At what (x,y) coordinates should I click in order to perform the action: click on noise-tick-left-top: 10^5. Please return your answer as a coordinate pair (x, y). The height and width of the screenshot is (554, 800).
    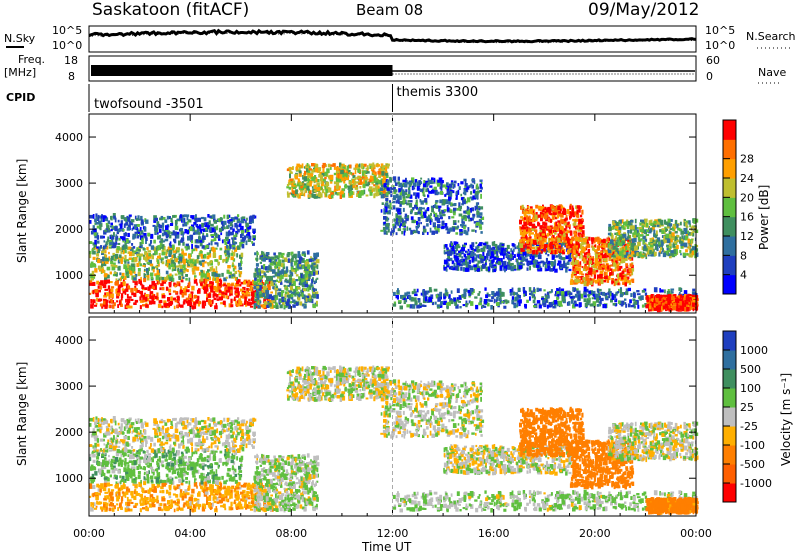
    Looking at the image, I should click on (67, 30).